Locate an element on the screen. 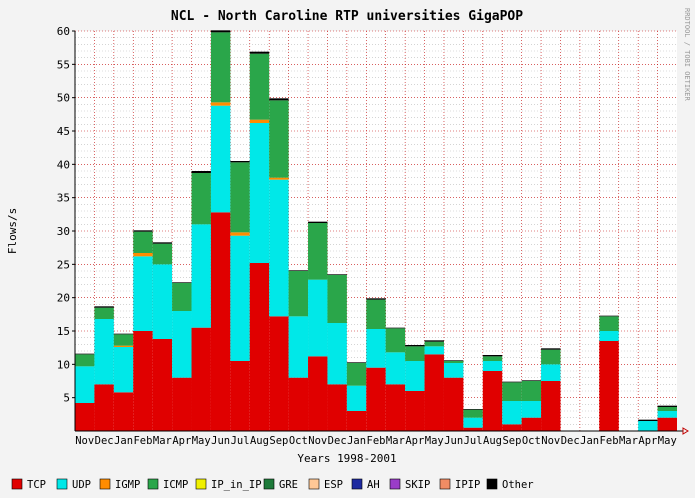  bar-icmp-may is located at coordinates (201, 199).